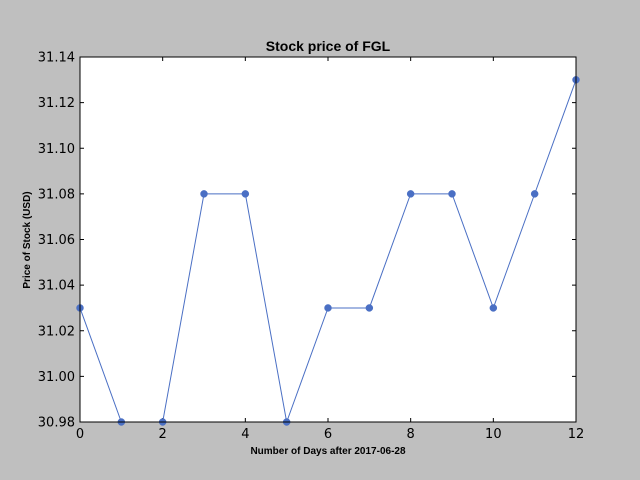 This screenshot has height=480, width=640. What do you see at coordinates (576, 434) in the screenshot?
I see `x-tick-label: 12` at bounding box center [576, 434].